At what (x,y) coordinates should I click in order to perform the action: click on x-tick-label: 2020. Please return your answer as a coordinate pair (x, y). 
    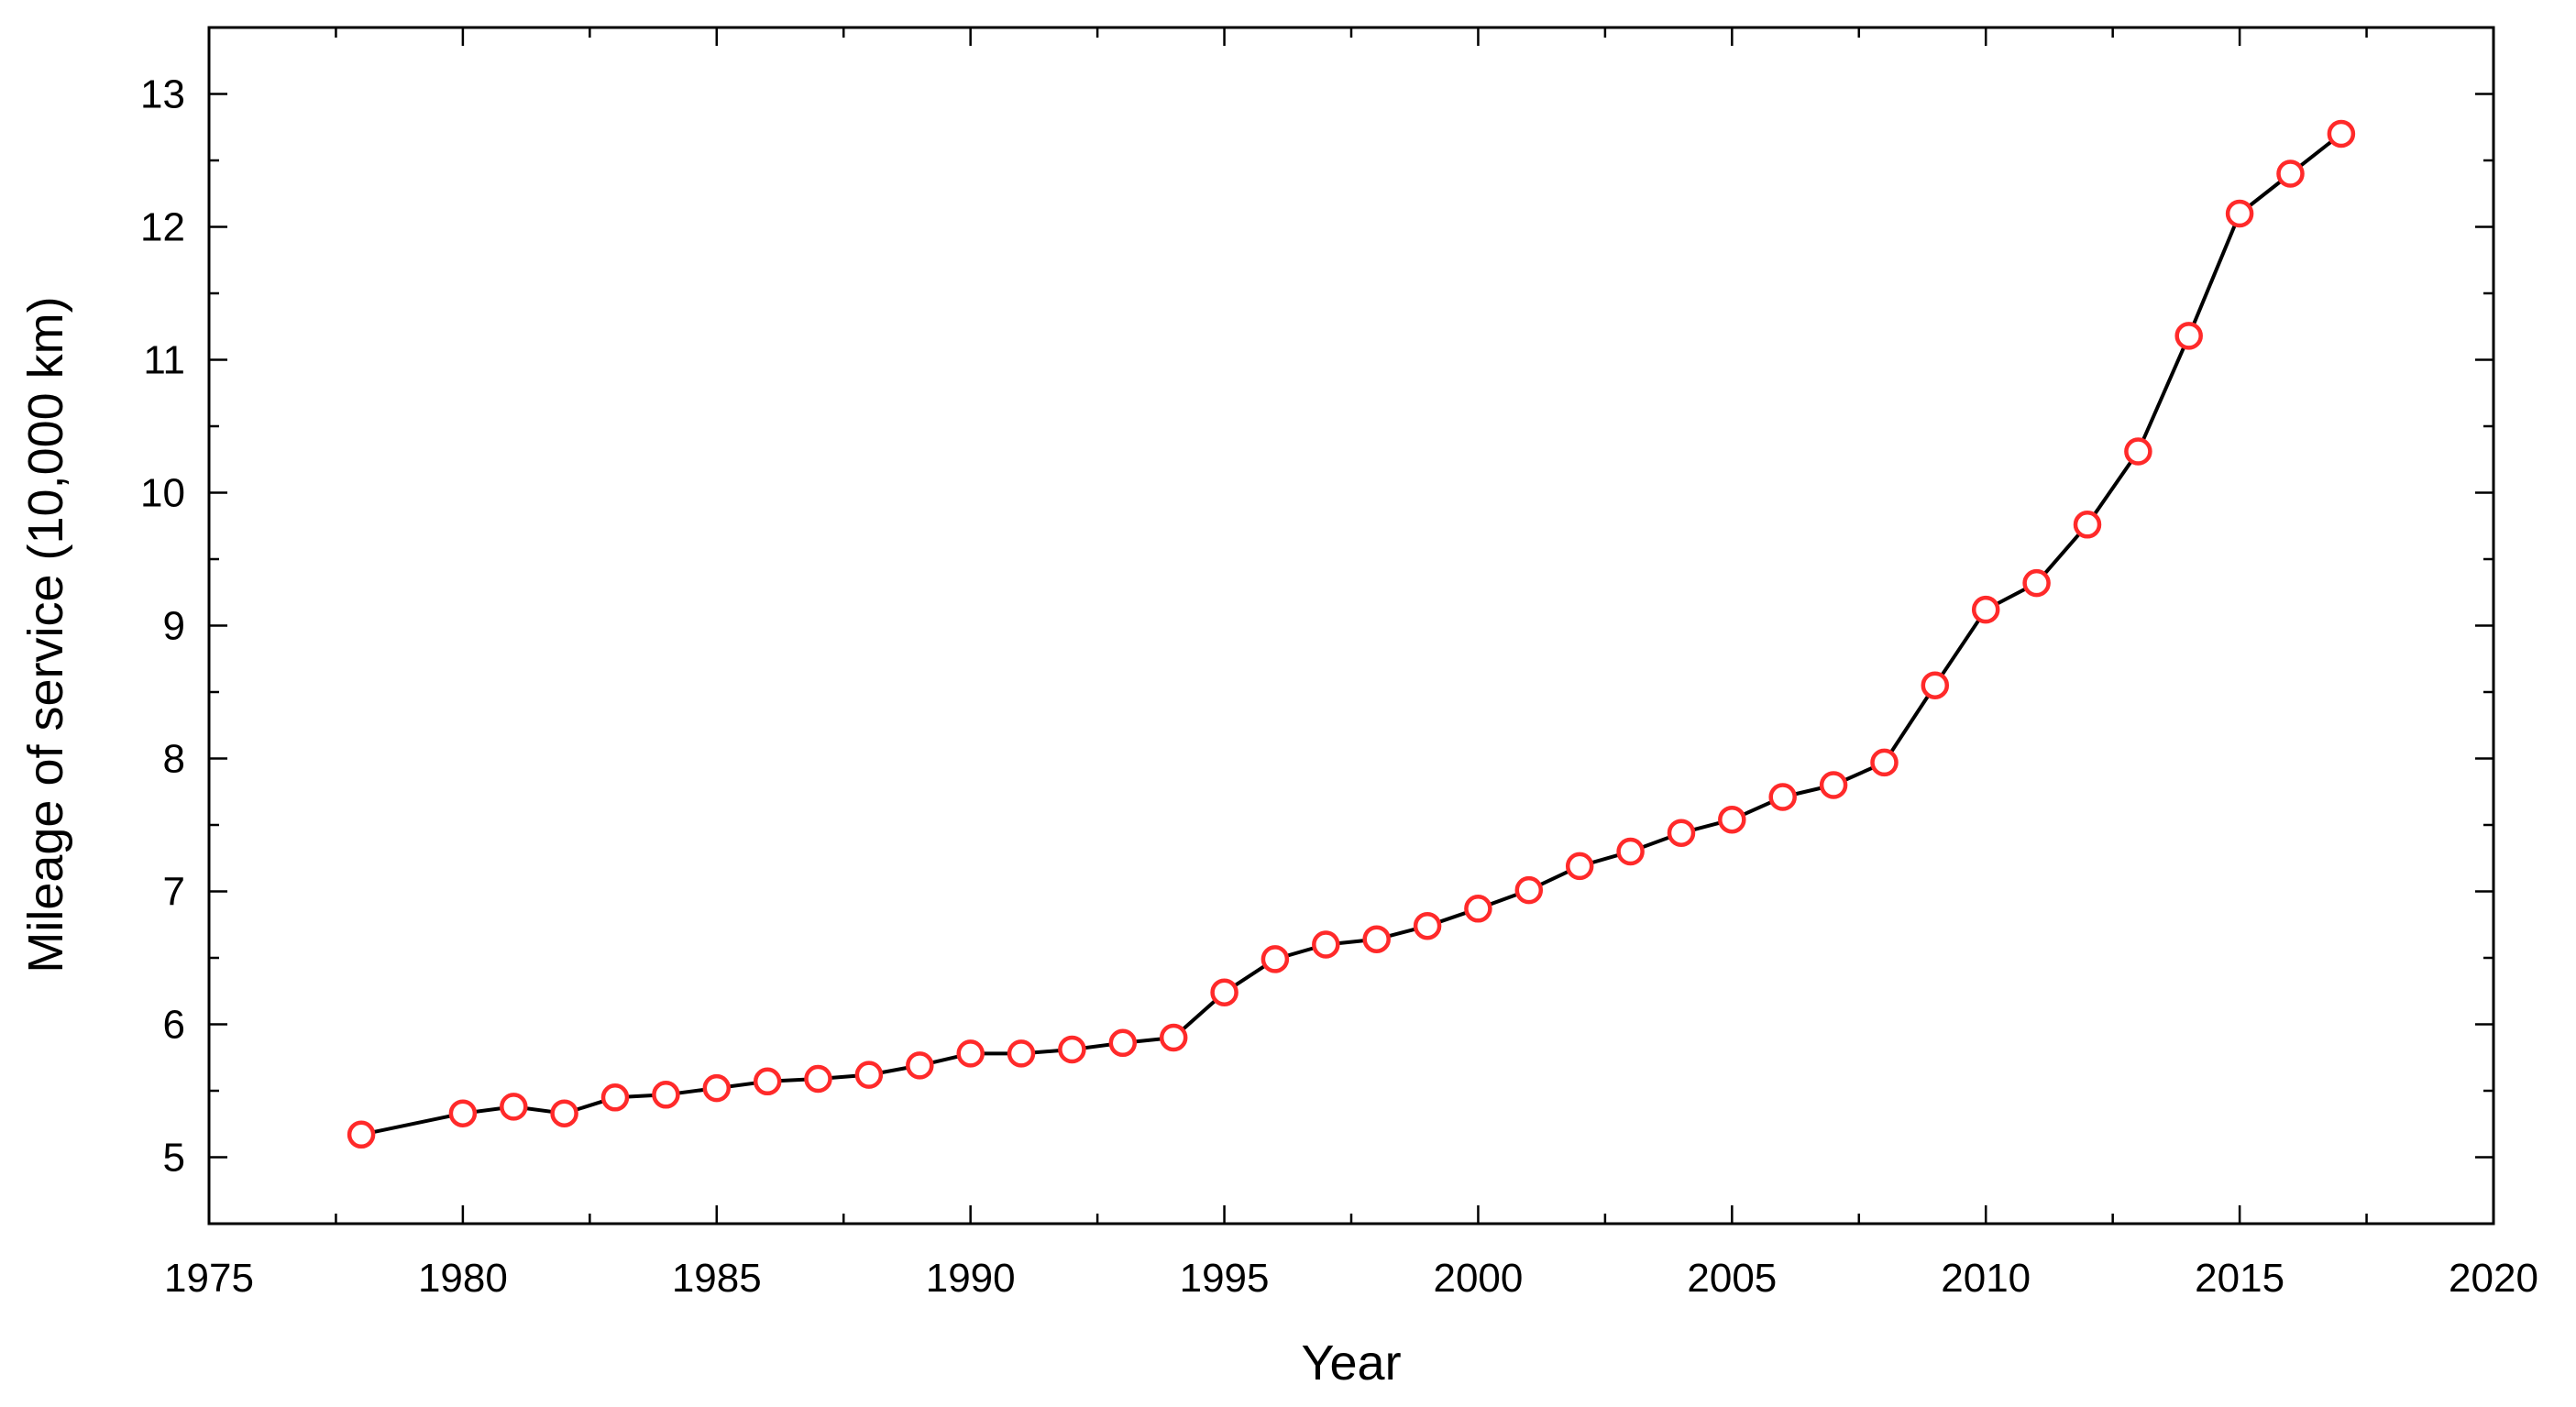
    Looking at the image, I should click on (2493, 1278).